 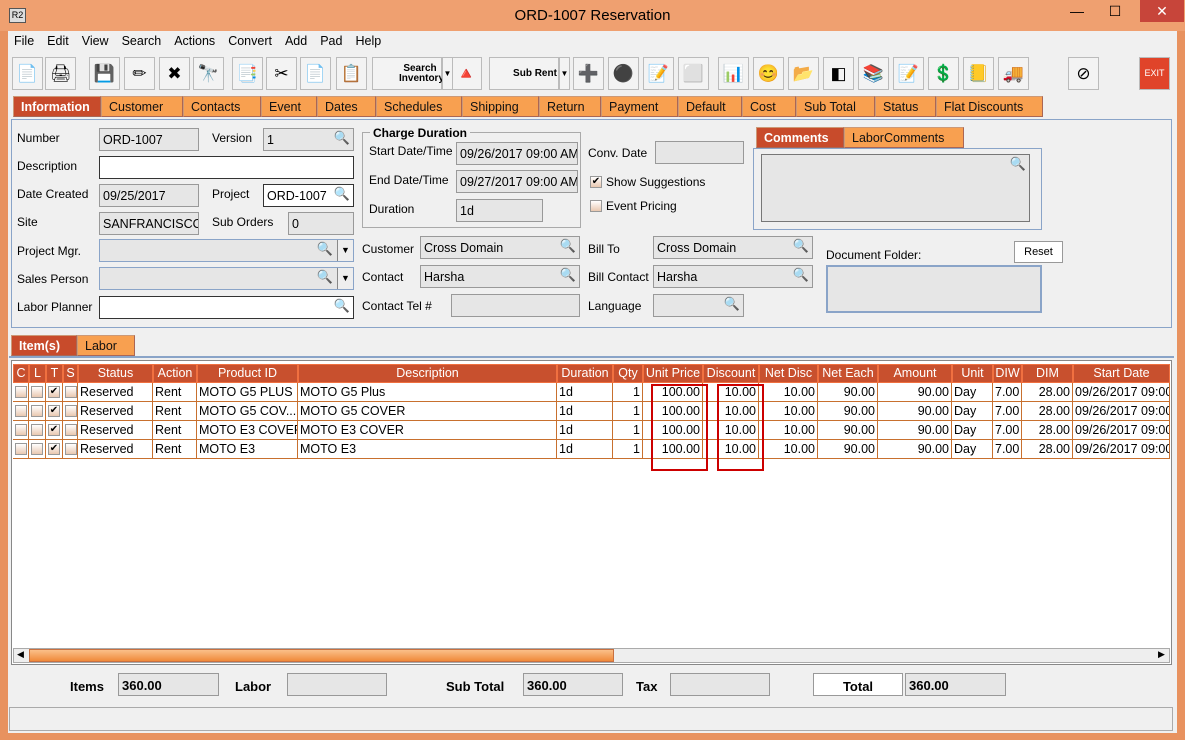 What do you see at coordinates (142, 106) in the screenshot?
I see `tab-customer: Customer` at bounding box center [142, 106].